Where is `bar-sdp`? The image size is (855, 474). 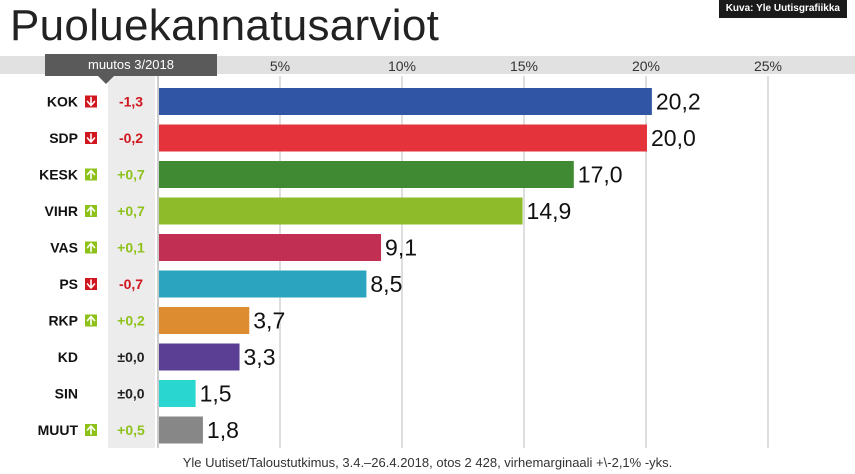
bar-sdp is located at coordinates (403, 138).